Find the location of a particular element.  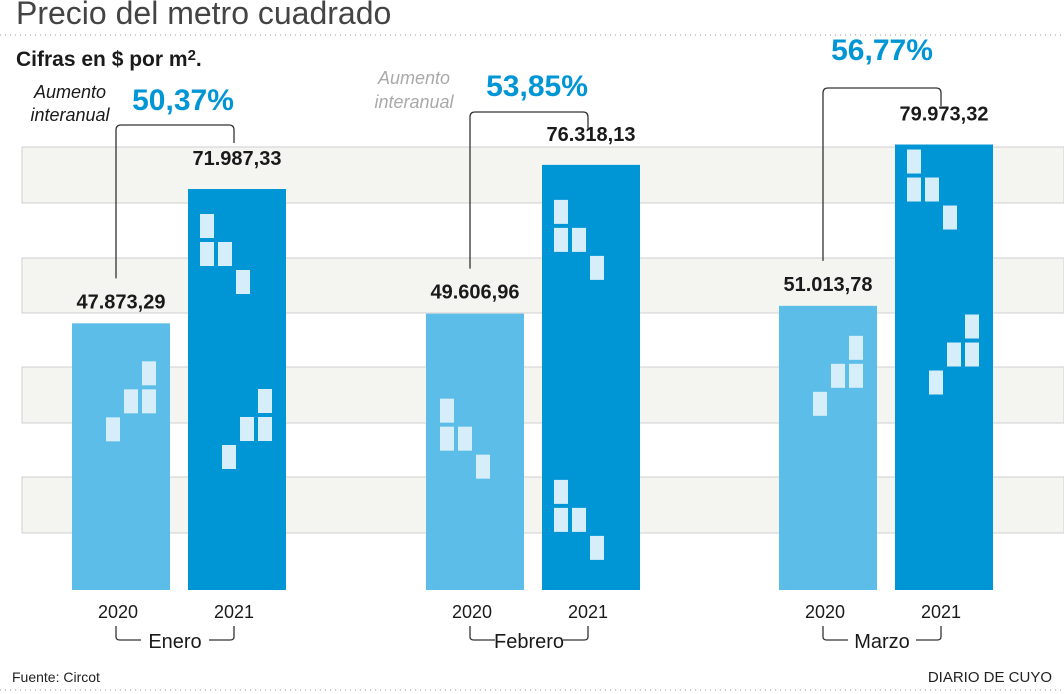

bar-2020-febrero is located at coordinates (475, 451).